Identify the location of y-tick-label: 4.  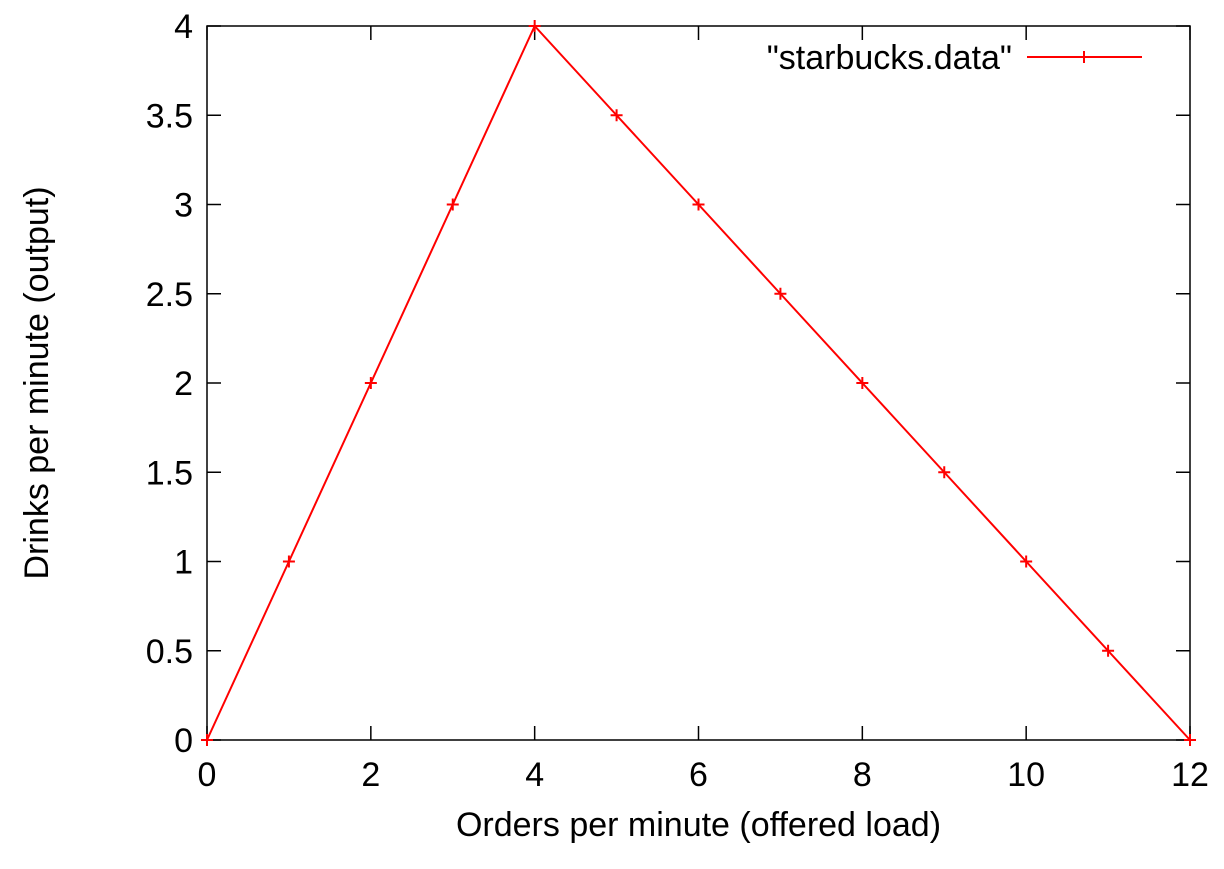
(183, 27).